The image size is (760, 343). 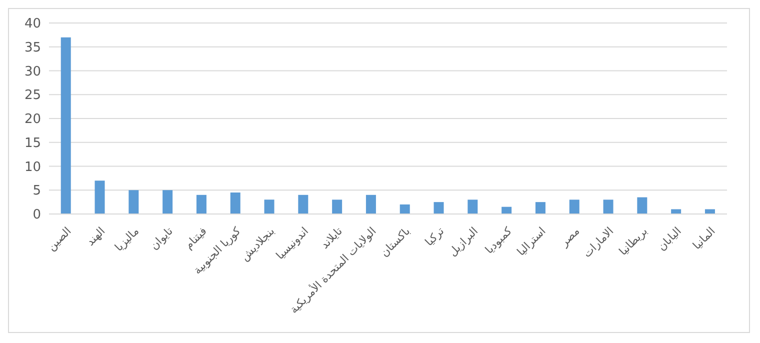 I want to click on x-tick-label: اندونيسيا, so click(x=292, y=243).